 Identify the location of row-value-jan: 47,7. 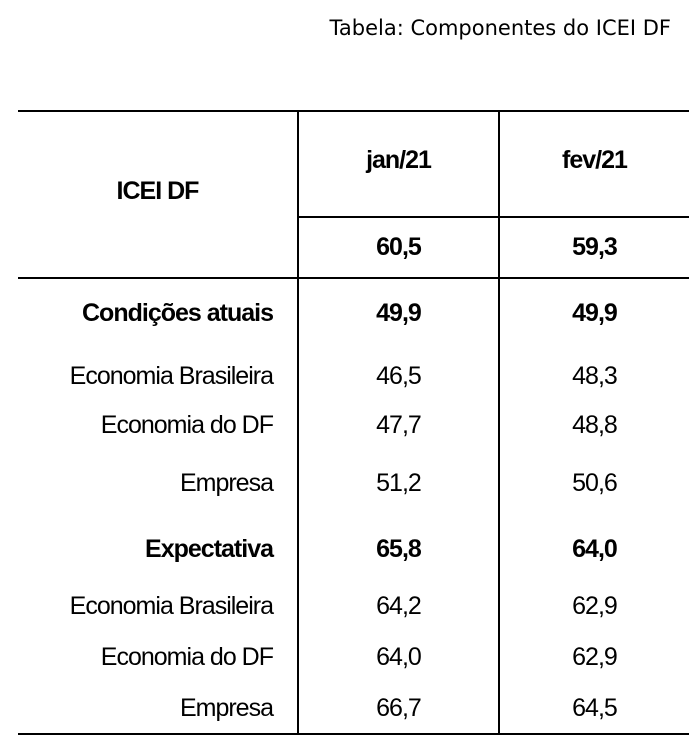
(399, 425).